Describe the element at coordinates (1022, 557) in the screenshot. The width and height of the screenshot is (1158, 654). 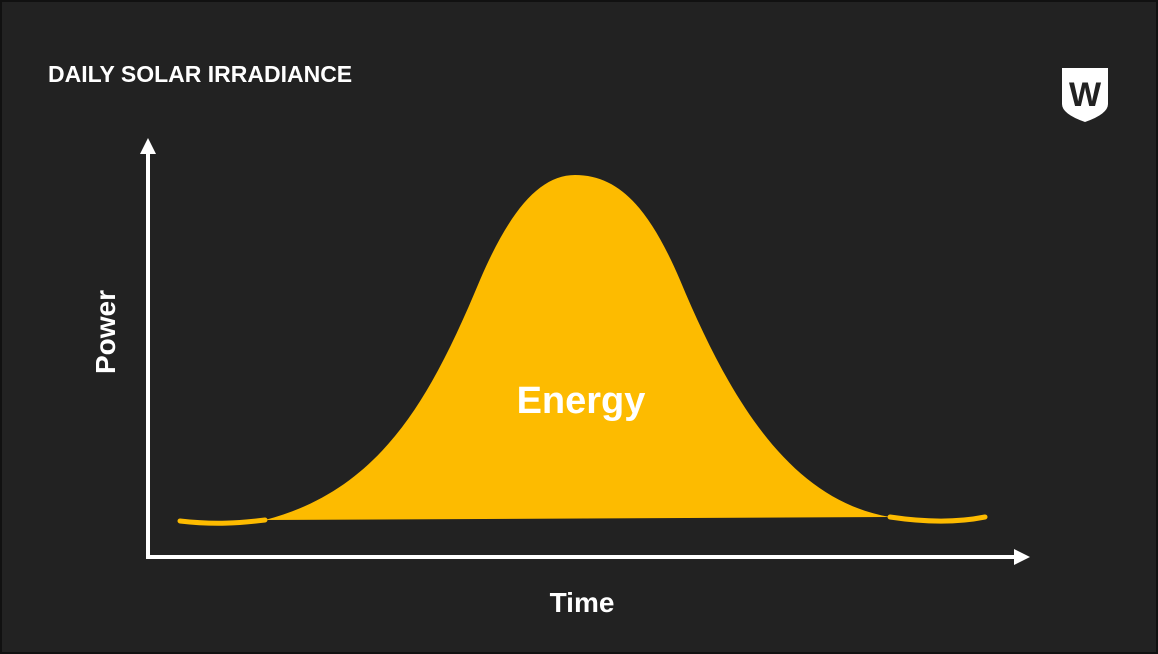
I see `x-axis-arrow` at that location.